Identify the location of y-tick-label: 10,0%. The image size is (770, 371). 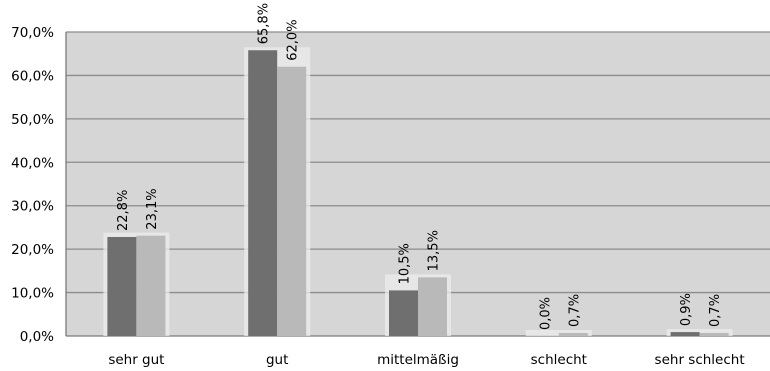
(32, 294).